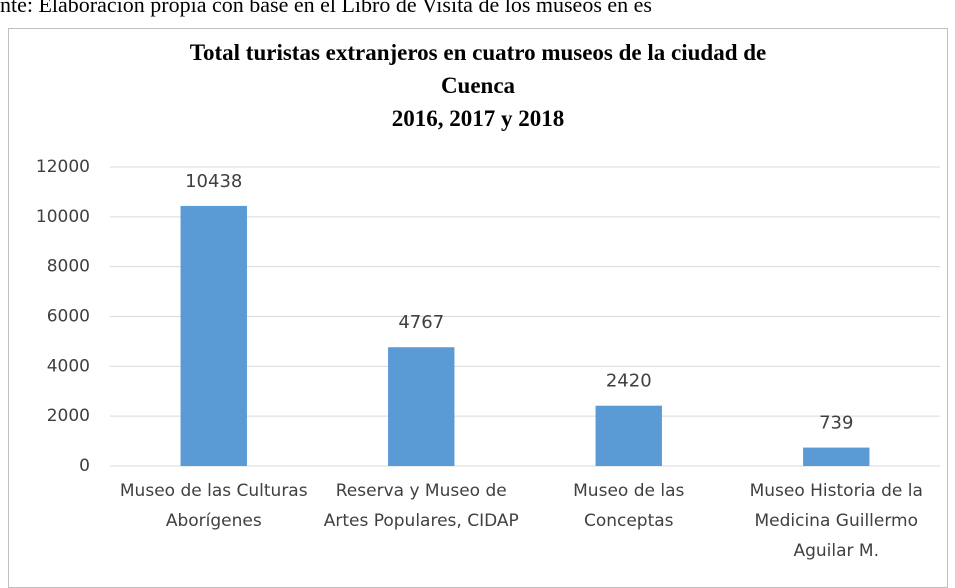 The image size is (955, 588). I want to click on y-tick-label: 8000, so click(68, 267).